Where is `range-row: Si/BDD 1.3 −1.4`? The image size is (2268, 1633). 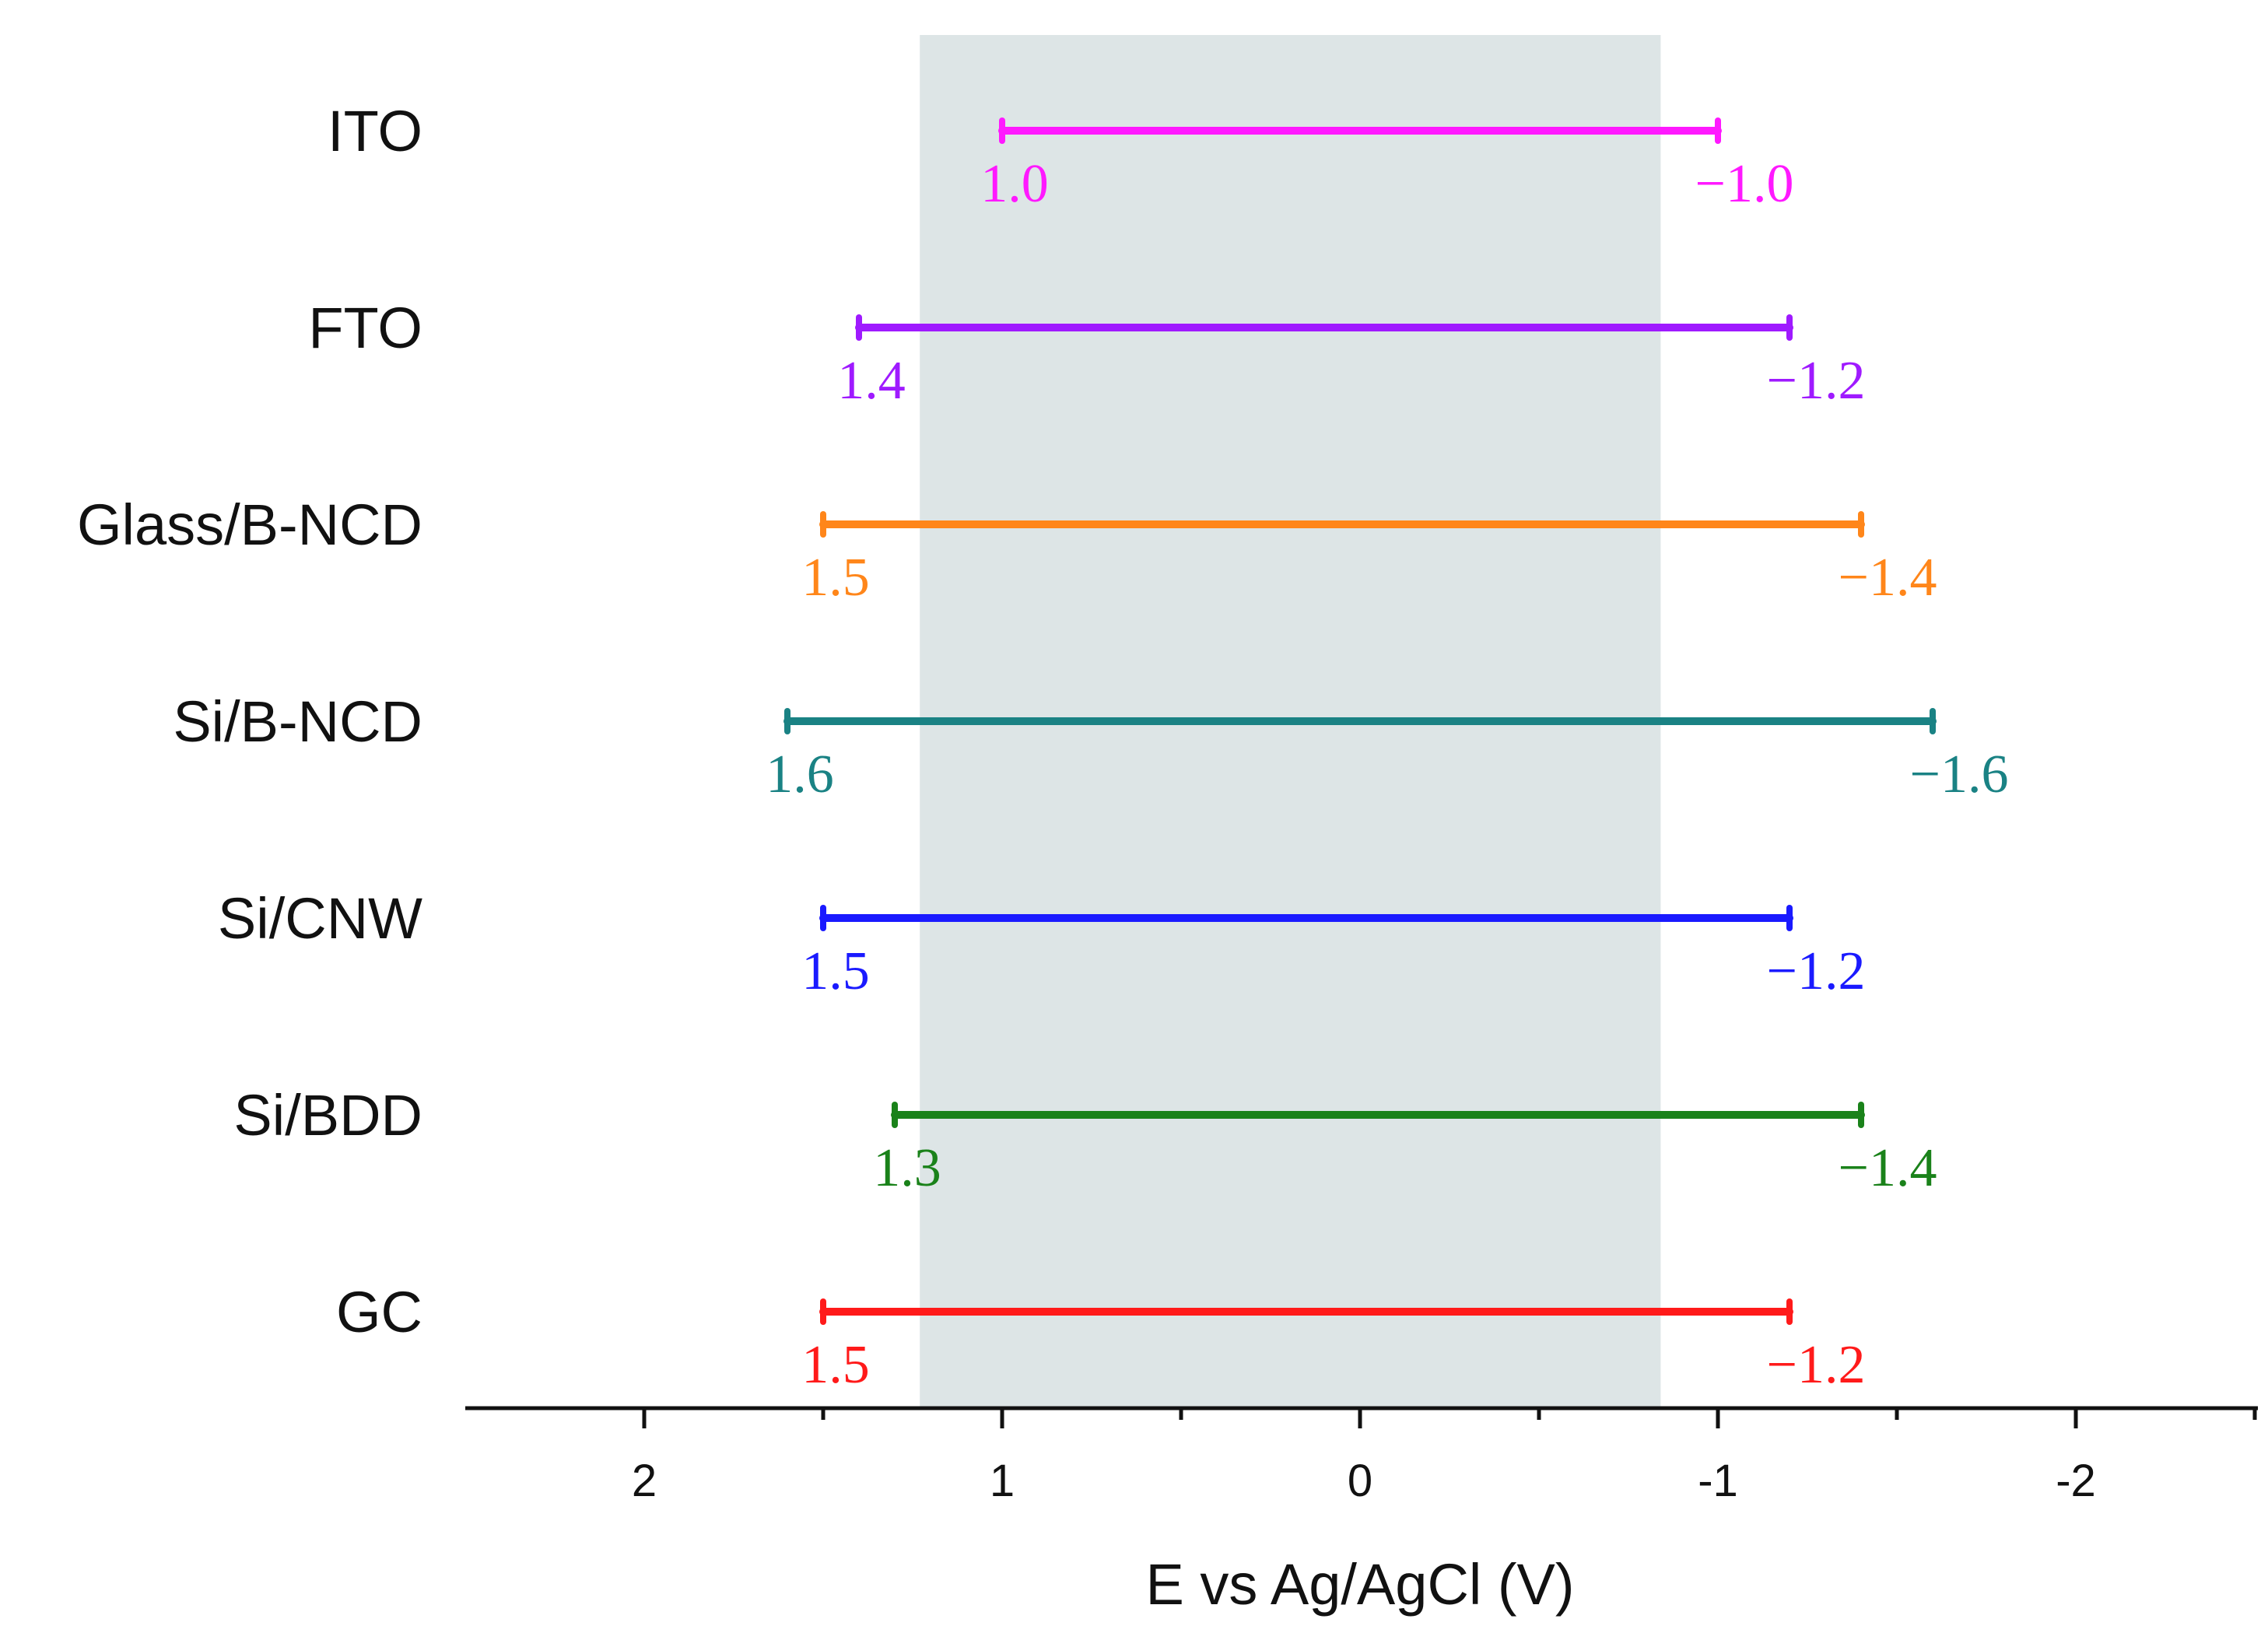 range-row: Si/BDD 1.3 −1.4 is located at coordinates (1085, 1140).